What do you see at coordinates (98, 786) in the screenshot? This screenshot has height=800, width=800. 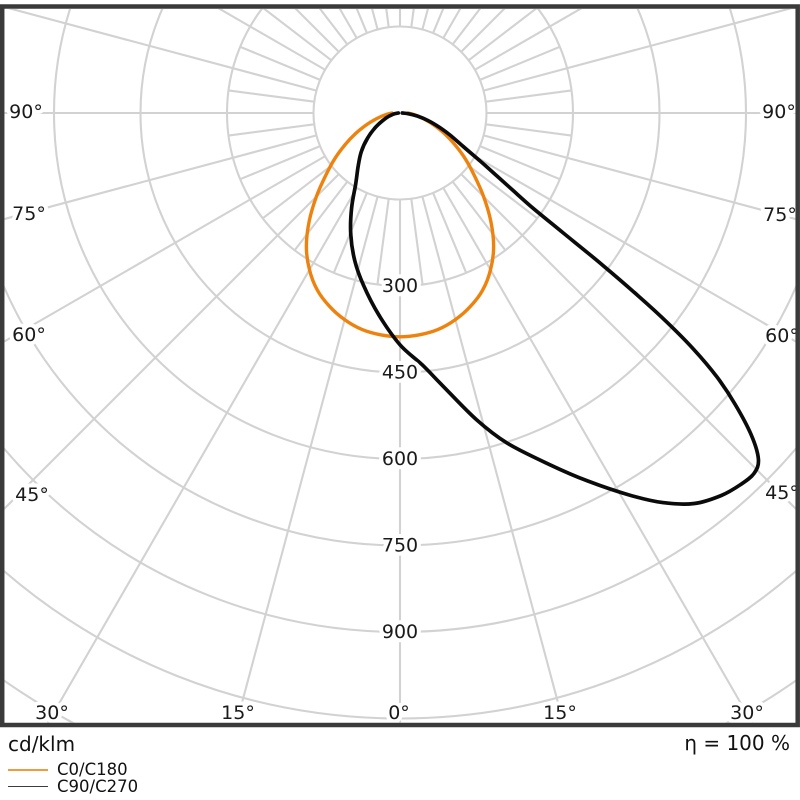 I see `legend-label-c90-c270: C90/C270` at bounding box center [98, 786].